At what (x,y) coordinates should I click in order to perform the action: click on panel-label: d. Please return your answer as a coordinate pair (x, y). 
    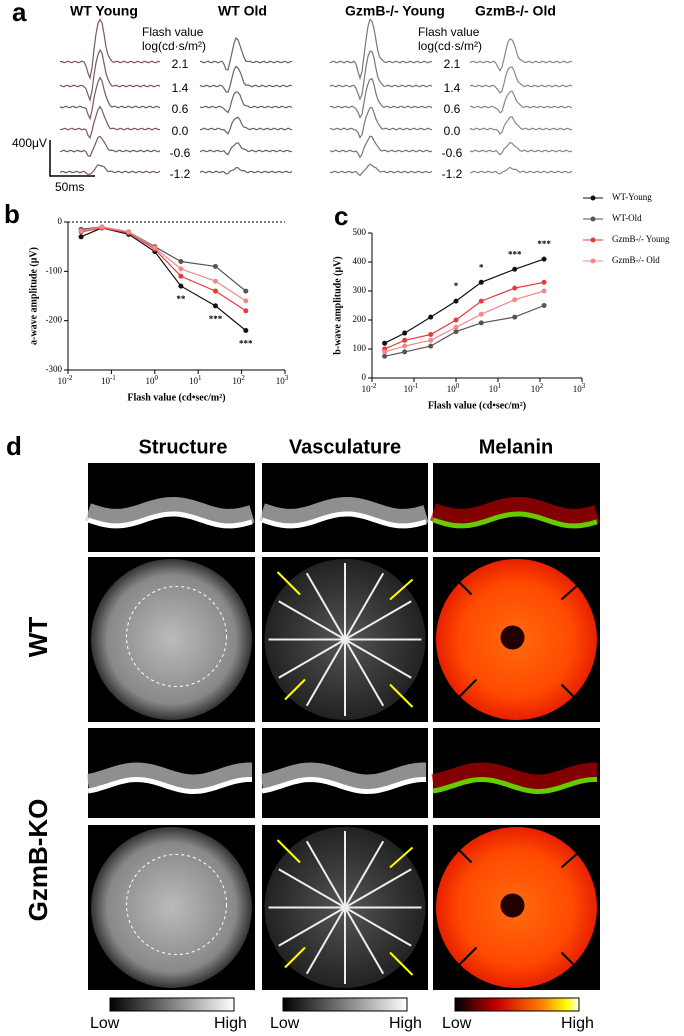
    Looking at the image, I should click on (14, 446).